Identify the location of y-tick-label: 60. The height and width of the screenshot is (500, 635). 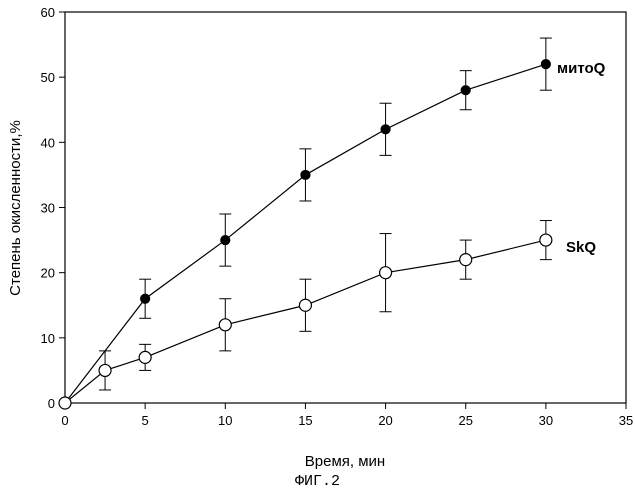
(48, 12).